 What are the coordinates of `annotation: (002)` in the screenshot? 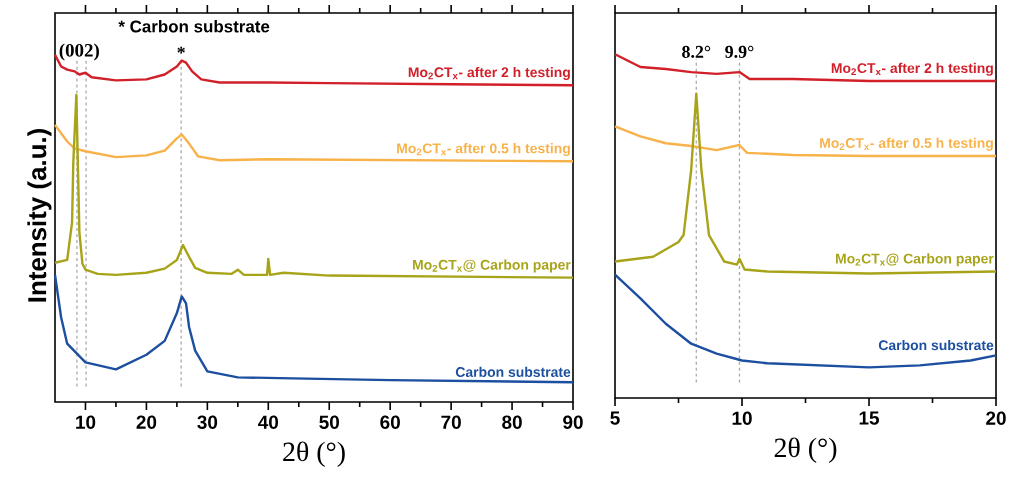 It's located at (79, 52).